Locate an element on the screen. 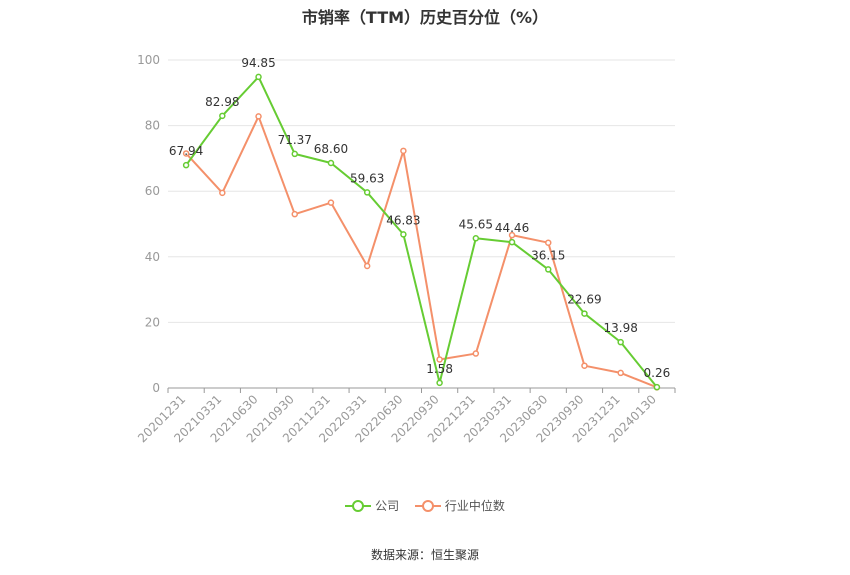  data-label-company: 36.15 is located at coordinates (548, 255).